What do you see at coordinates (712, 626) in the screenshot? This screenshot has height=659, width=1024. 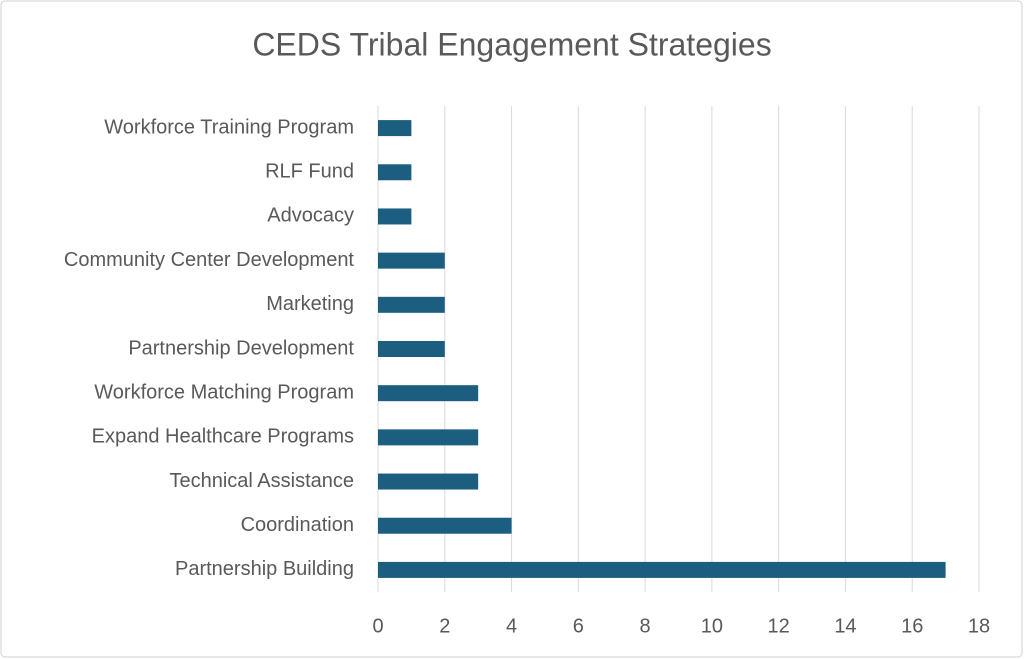 I see `x-tick-label: 10` at bounding box center [712, 626].